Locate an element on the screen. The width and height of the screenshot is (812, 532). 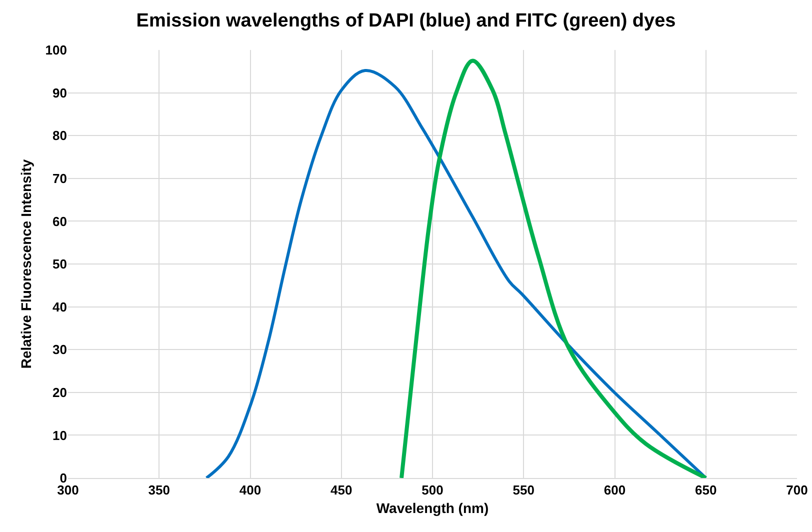
y-axis-title: Relative Fluorescence Intensity is located at coordinates (26, 264).